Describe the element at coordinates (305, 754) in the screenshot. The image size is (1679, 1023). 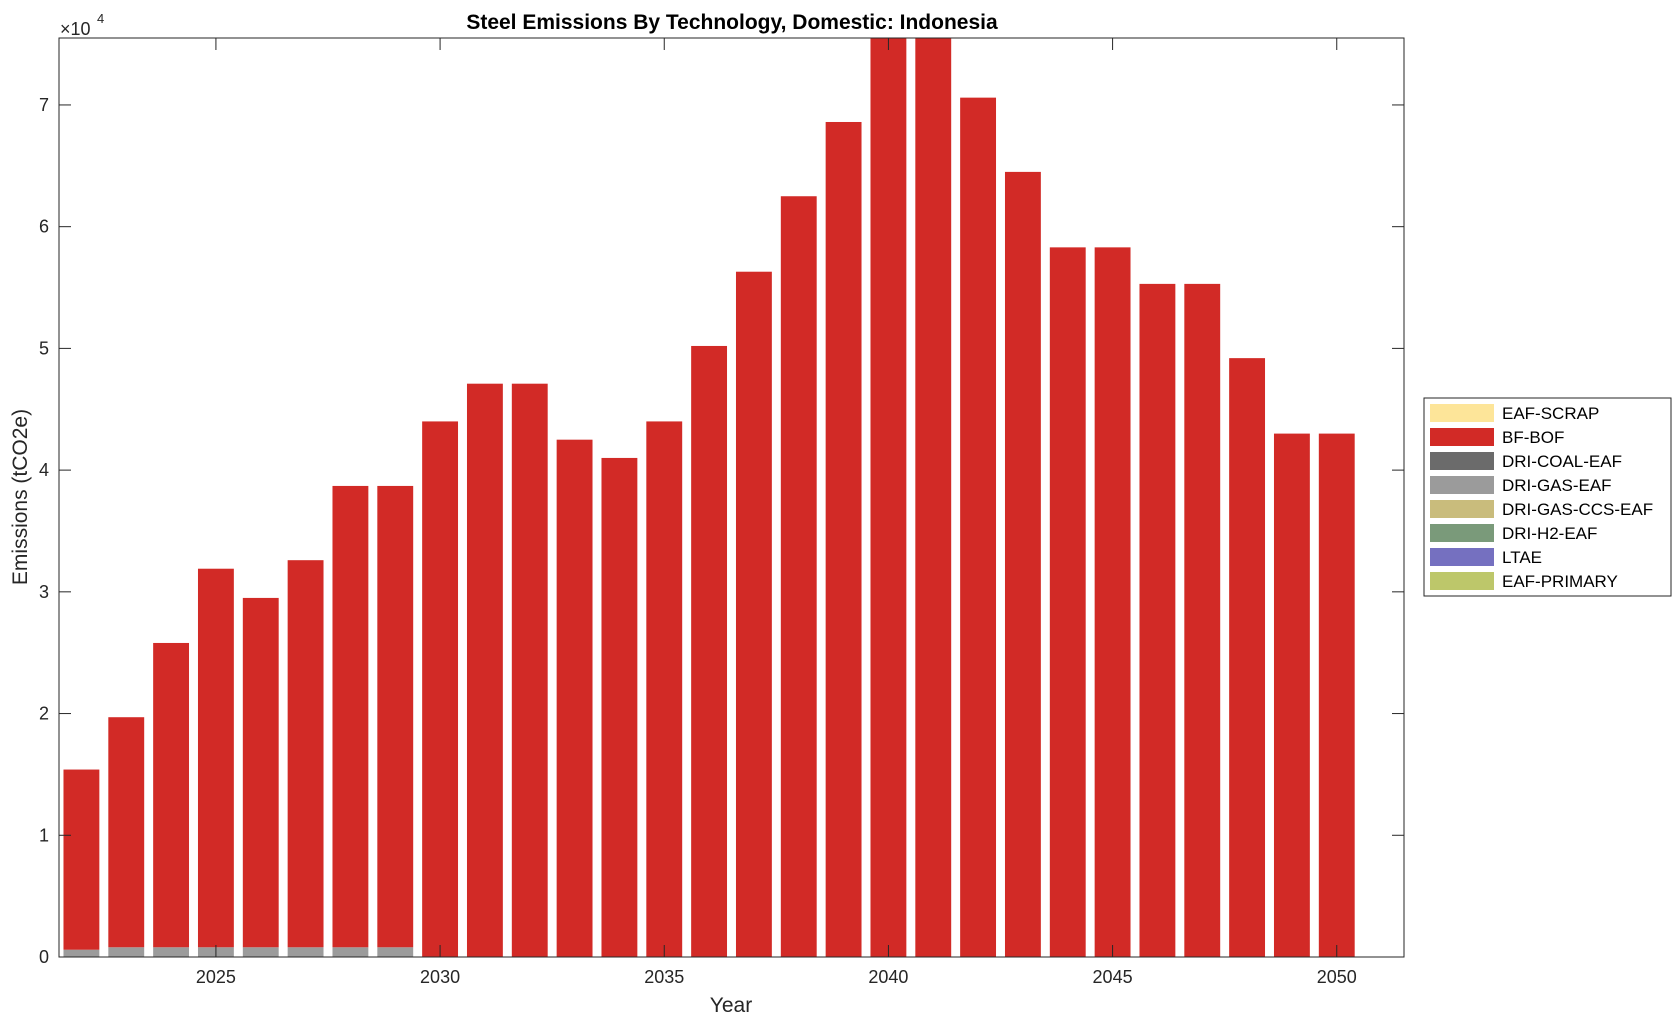
I see `bar-bf-bof-2027` at that location.